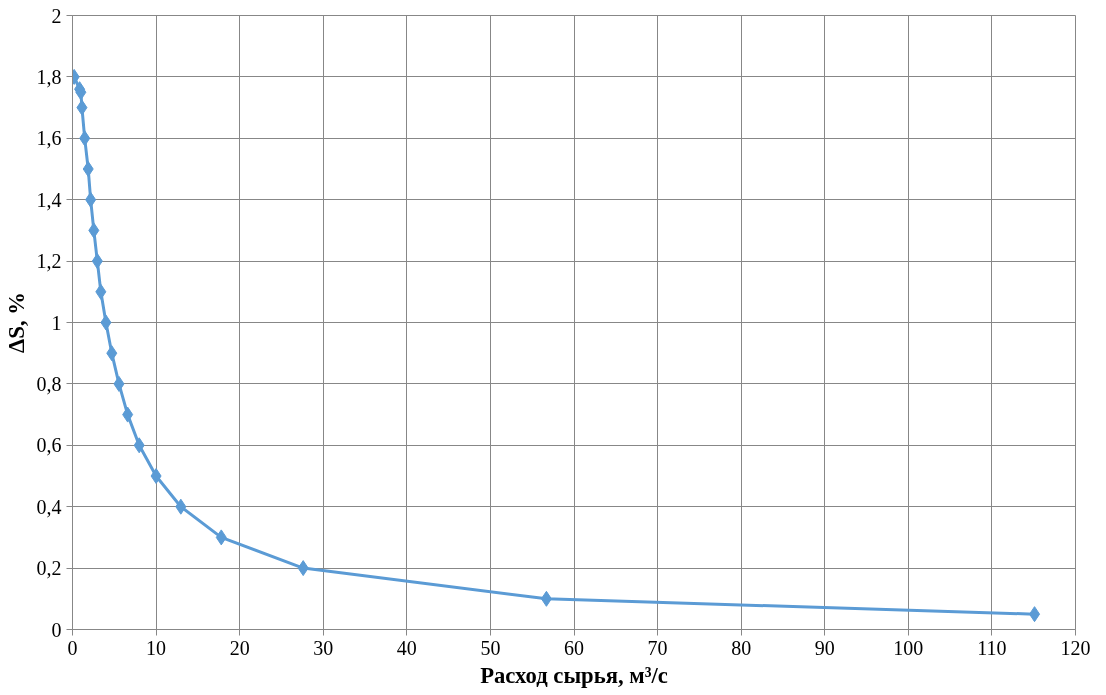 The width and height of the screenshot is (1106, 695). What do you see at coordinates (657, 647) in the screenshot?
I see `x-tick-label: 70` at bounding box center [657, 647].